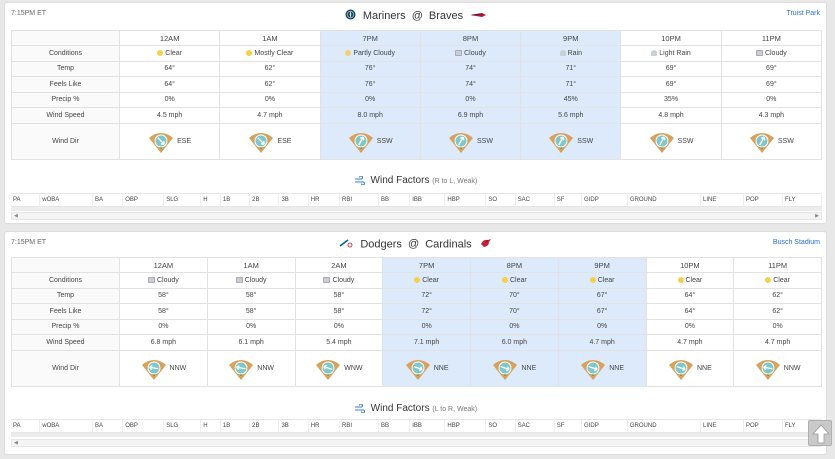 Image resolution: width=835 pixels, height=459 pixels. What do you see at coordinates (236, 426) in the screenshot?
I see `factor-column-header: 1B` at bounding box center [236, 426].